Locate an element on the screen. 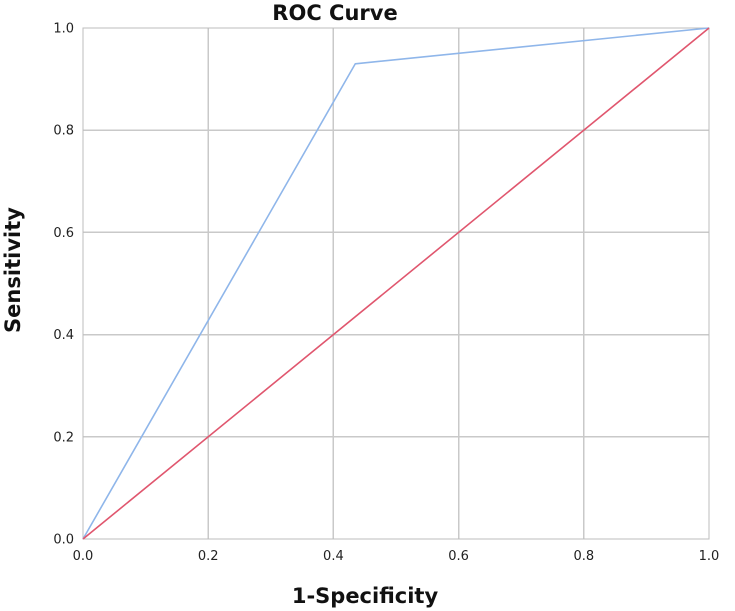 This screenshot has height=611, width=735. x-tick-label: 0.2 is located at coordinates (208, 556).